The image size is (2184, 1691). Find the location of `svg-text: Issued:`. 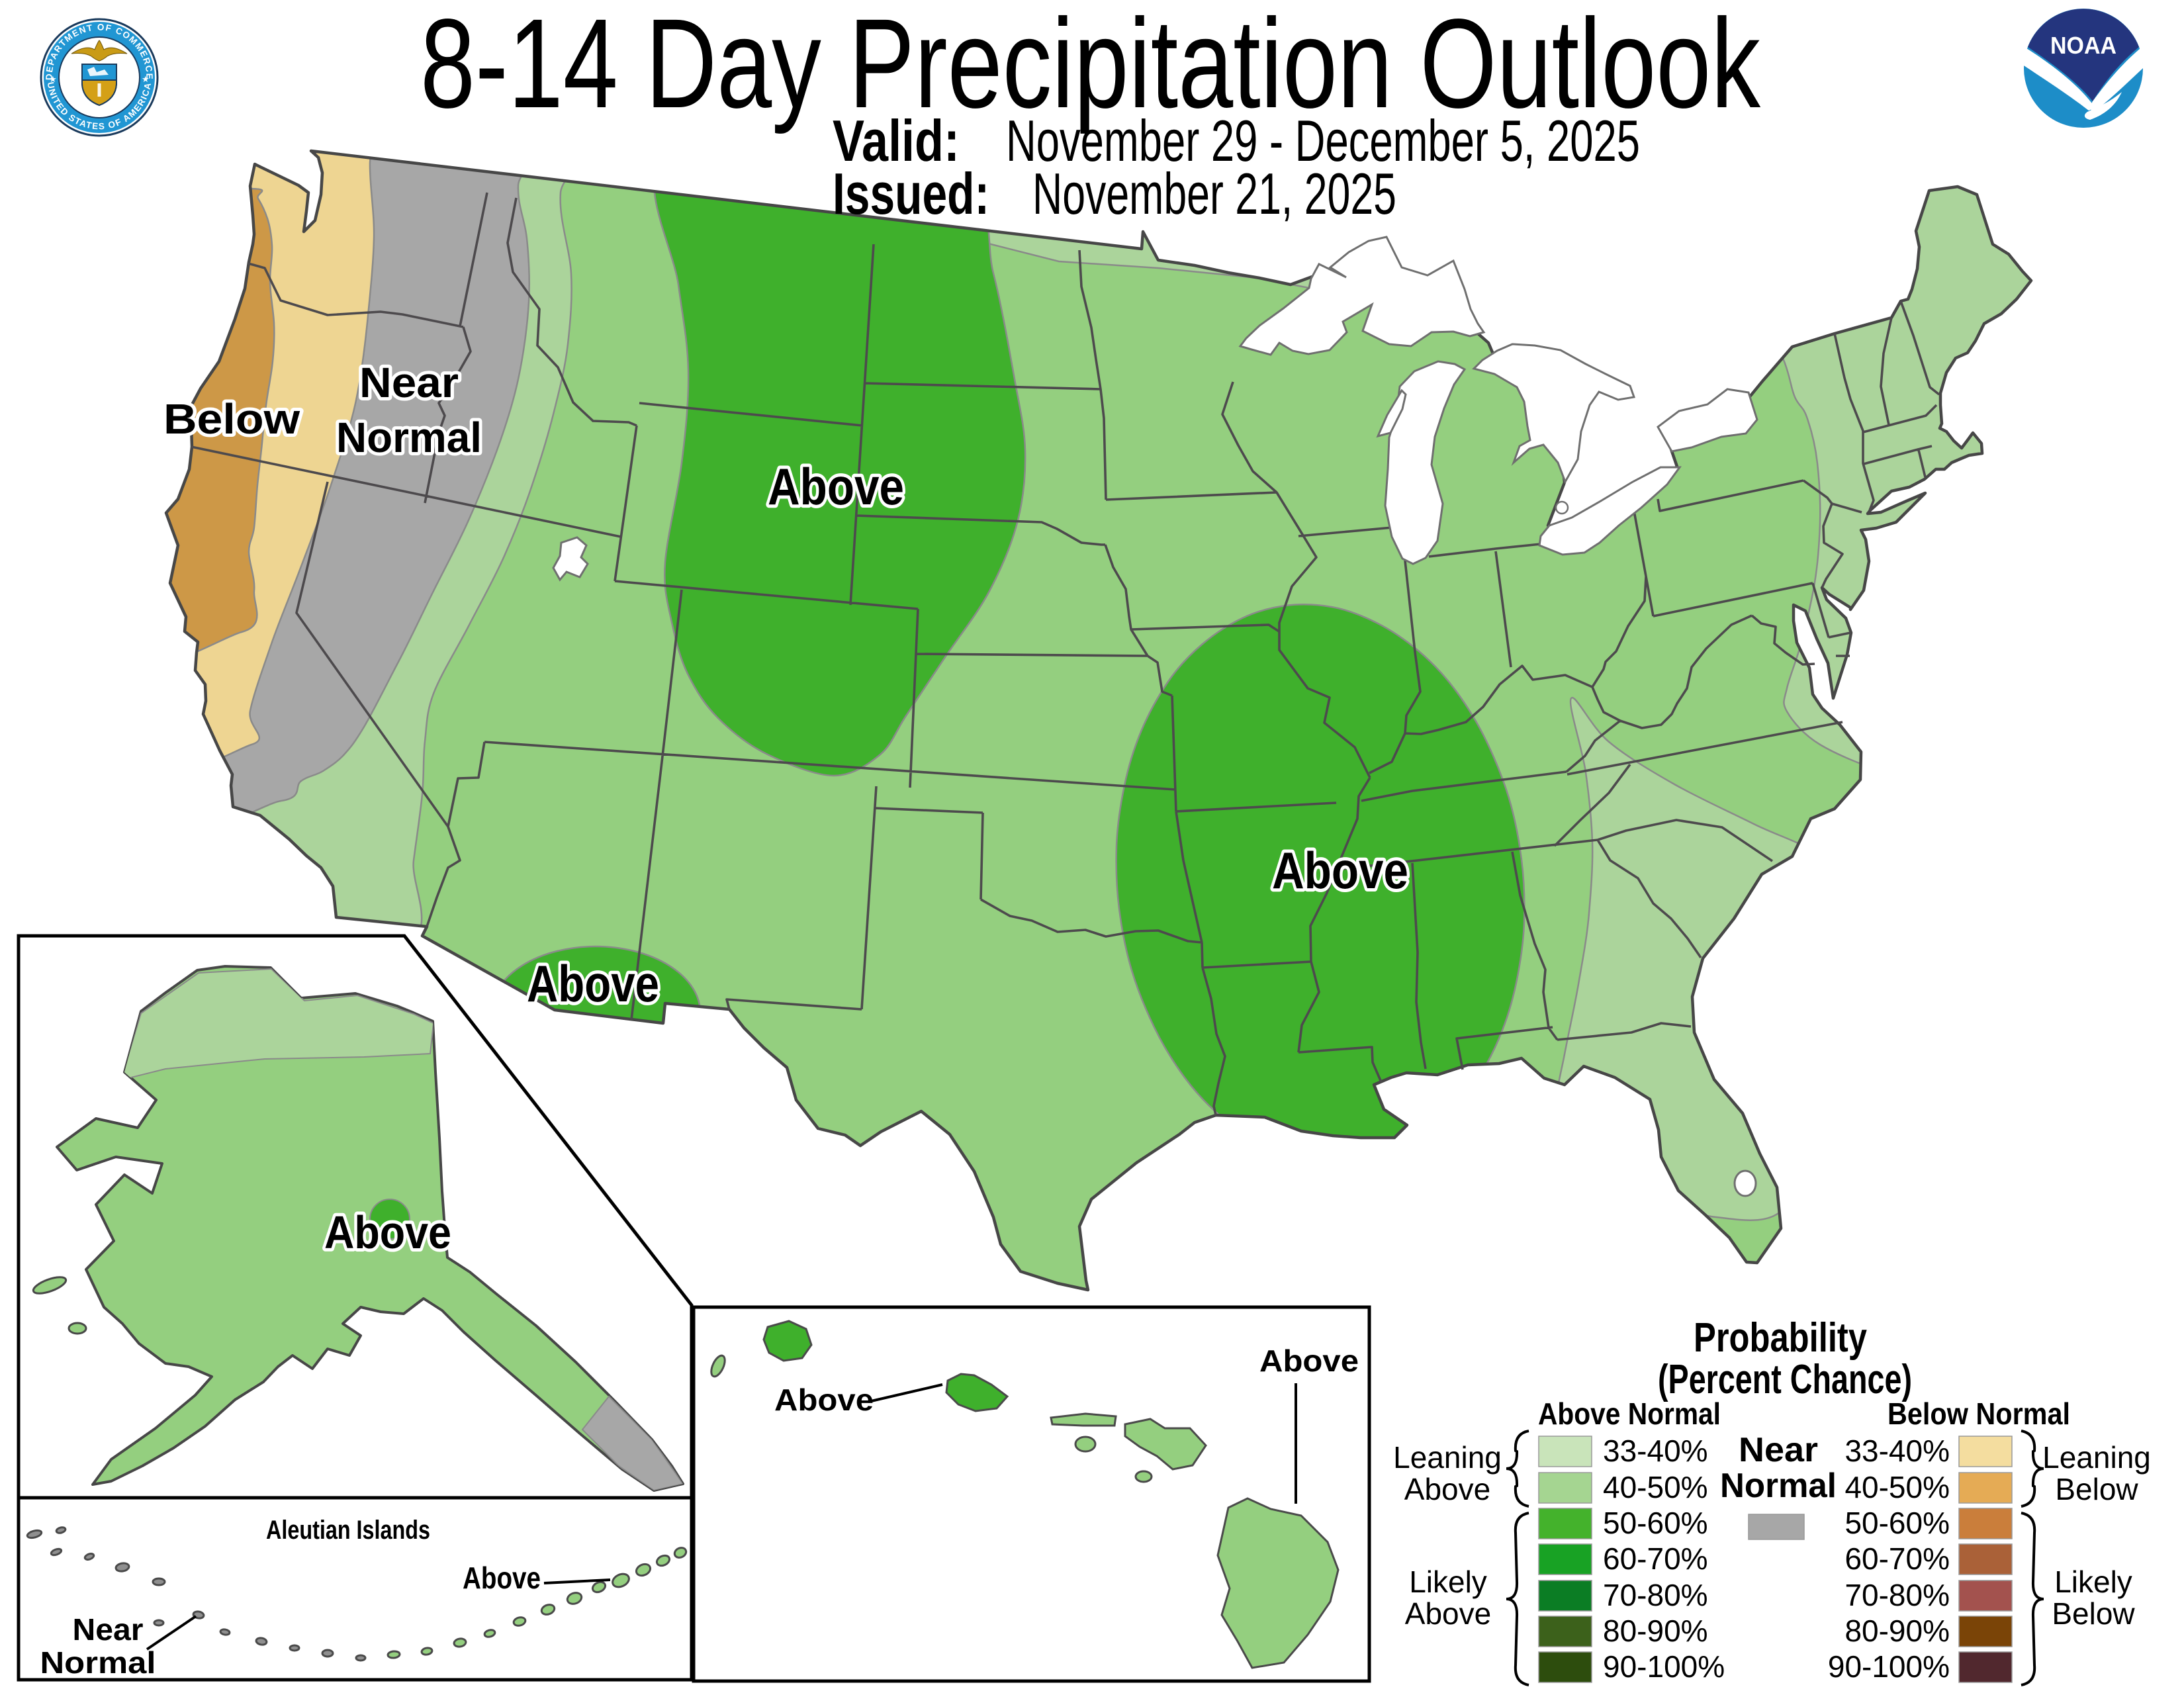

svg-text: Issued: is located at coordinates (911, 194).